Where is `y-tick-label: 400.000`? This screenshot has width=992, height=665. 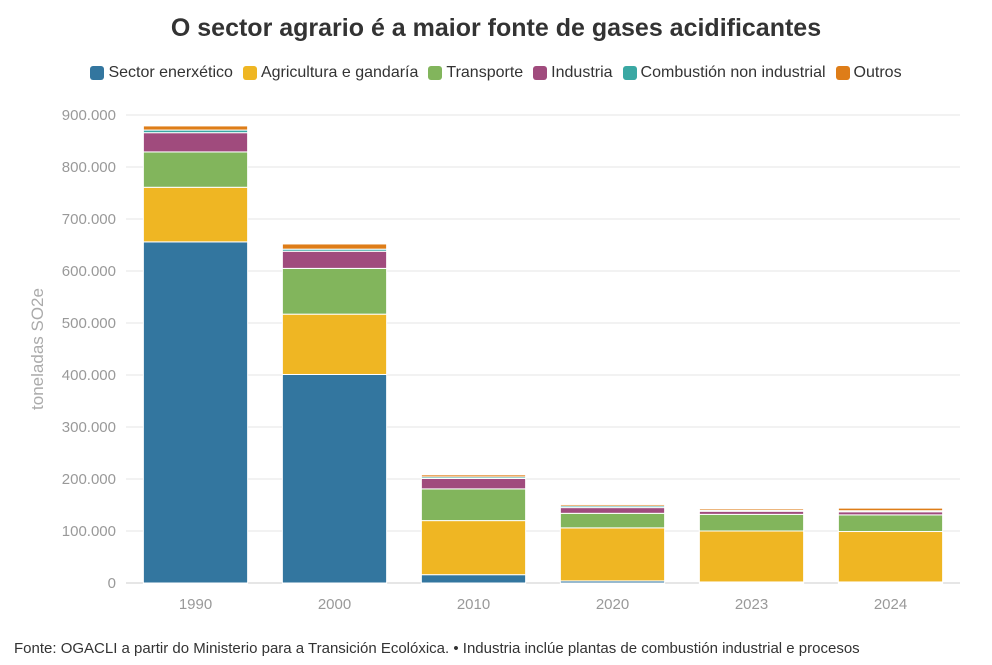
y-tick-label: 400.000 is located at coordinates (89, 375).